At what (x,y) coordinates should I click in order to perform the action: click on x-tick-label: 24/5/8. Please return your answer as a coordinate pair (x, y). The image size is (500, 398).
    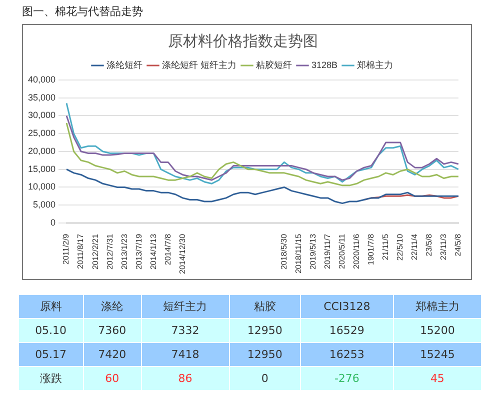
    Looking at the image, I should click on (458, 244).